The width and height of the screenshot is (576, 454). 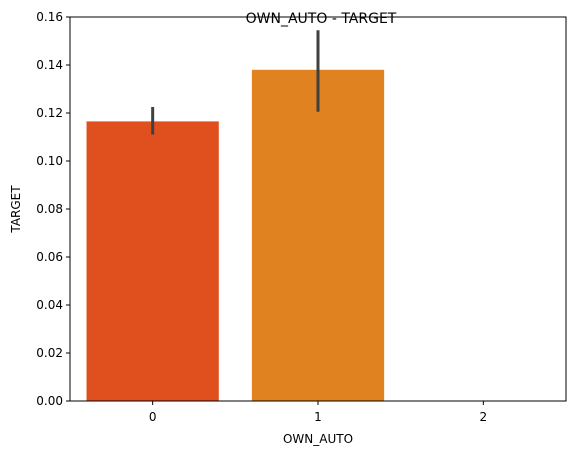 I want to click on x-tick-label: 1, so click(x=318, y=417).